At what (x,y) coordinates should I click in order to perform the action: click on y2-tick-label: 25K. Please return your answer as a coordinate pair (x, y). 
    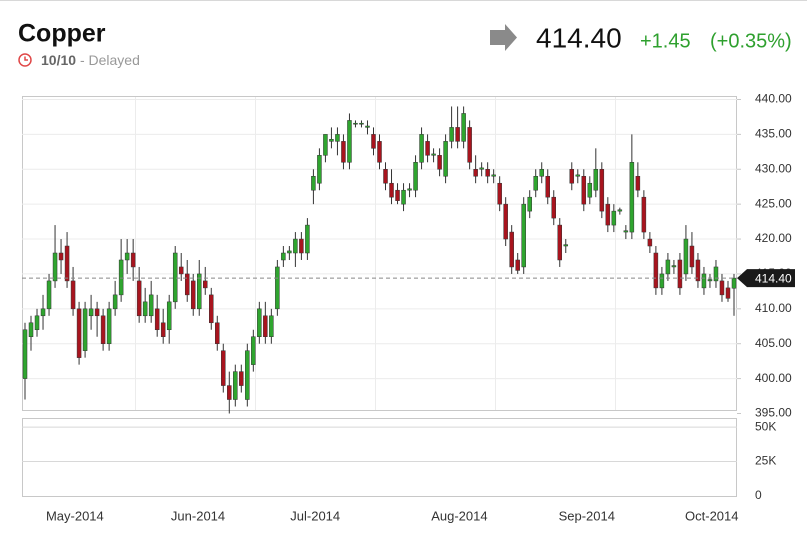
    Looking at the image, I should click on (765, 461).